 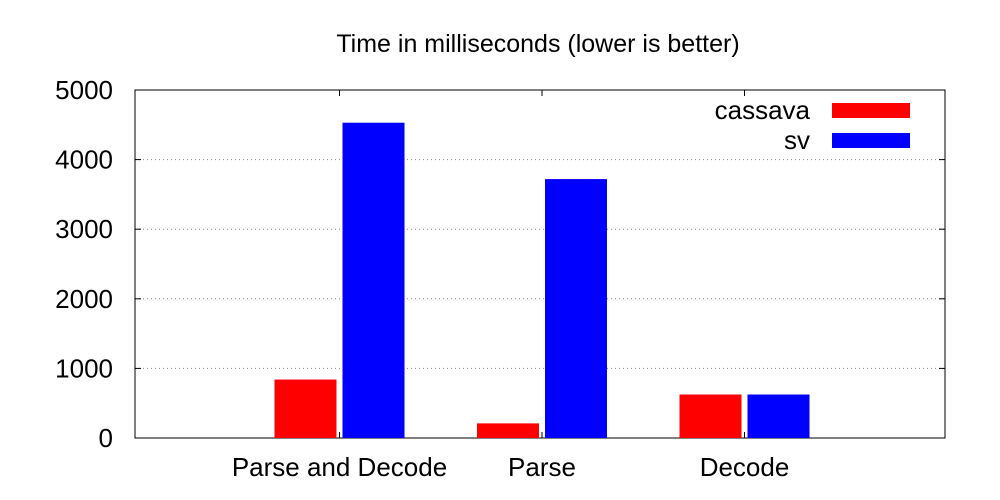 I want to click on x-tick-label: Parse and Decode, so click(x=339, y=467).